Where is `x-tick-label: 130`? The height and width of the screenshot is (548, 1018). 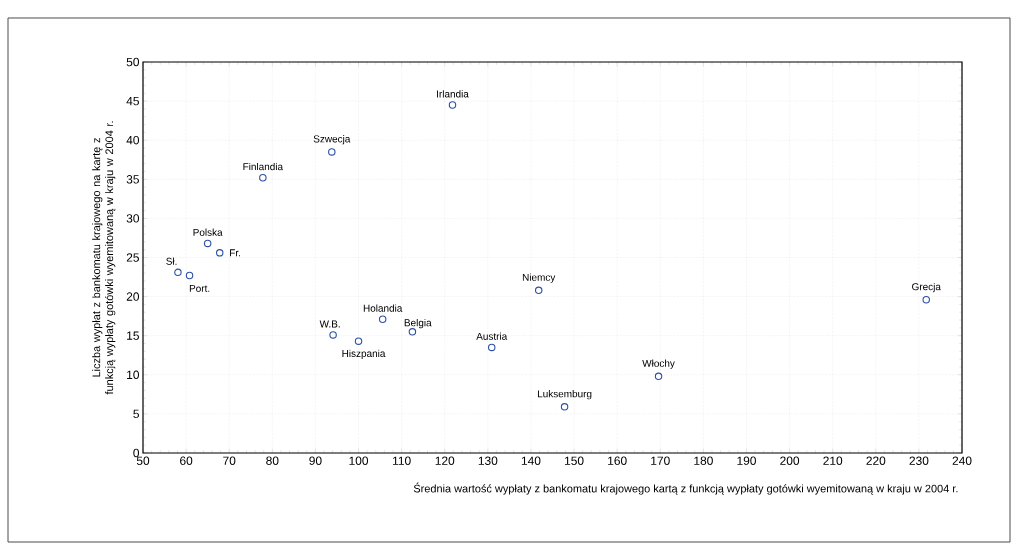
x-tick-label: 130 is located at coordinates (488, 460).